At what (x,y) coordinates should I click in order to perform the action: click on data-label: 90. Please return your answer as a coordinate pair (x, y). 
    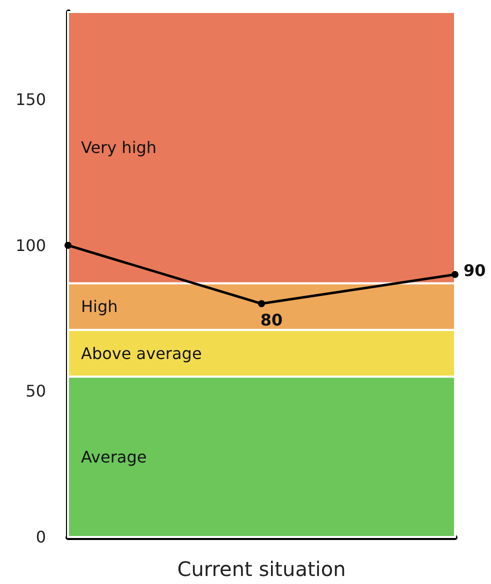
    Looking at the image, I should click on (475, 270).